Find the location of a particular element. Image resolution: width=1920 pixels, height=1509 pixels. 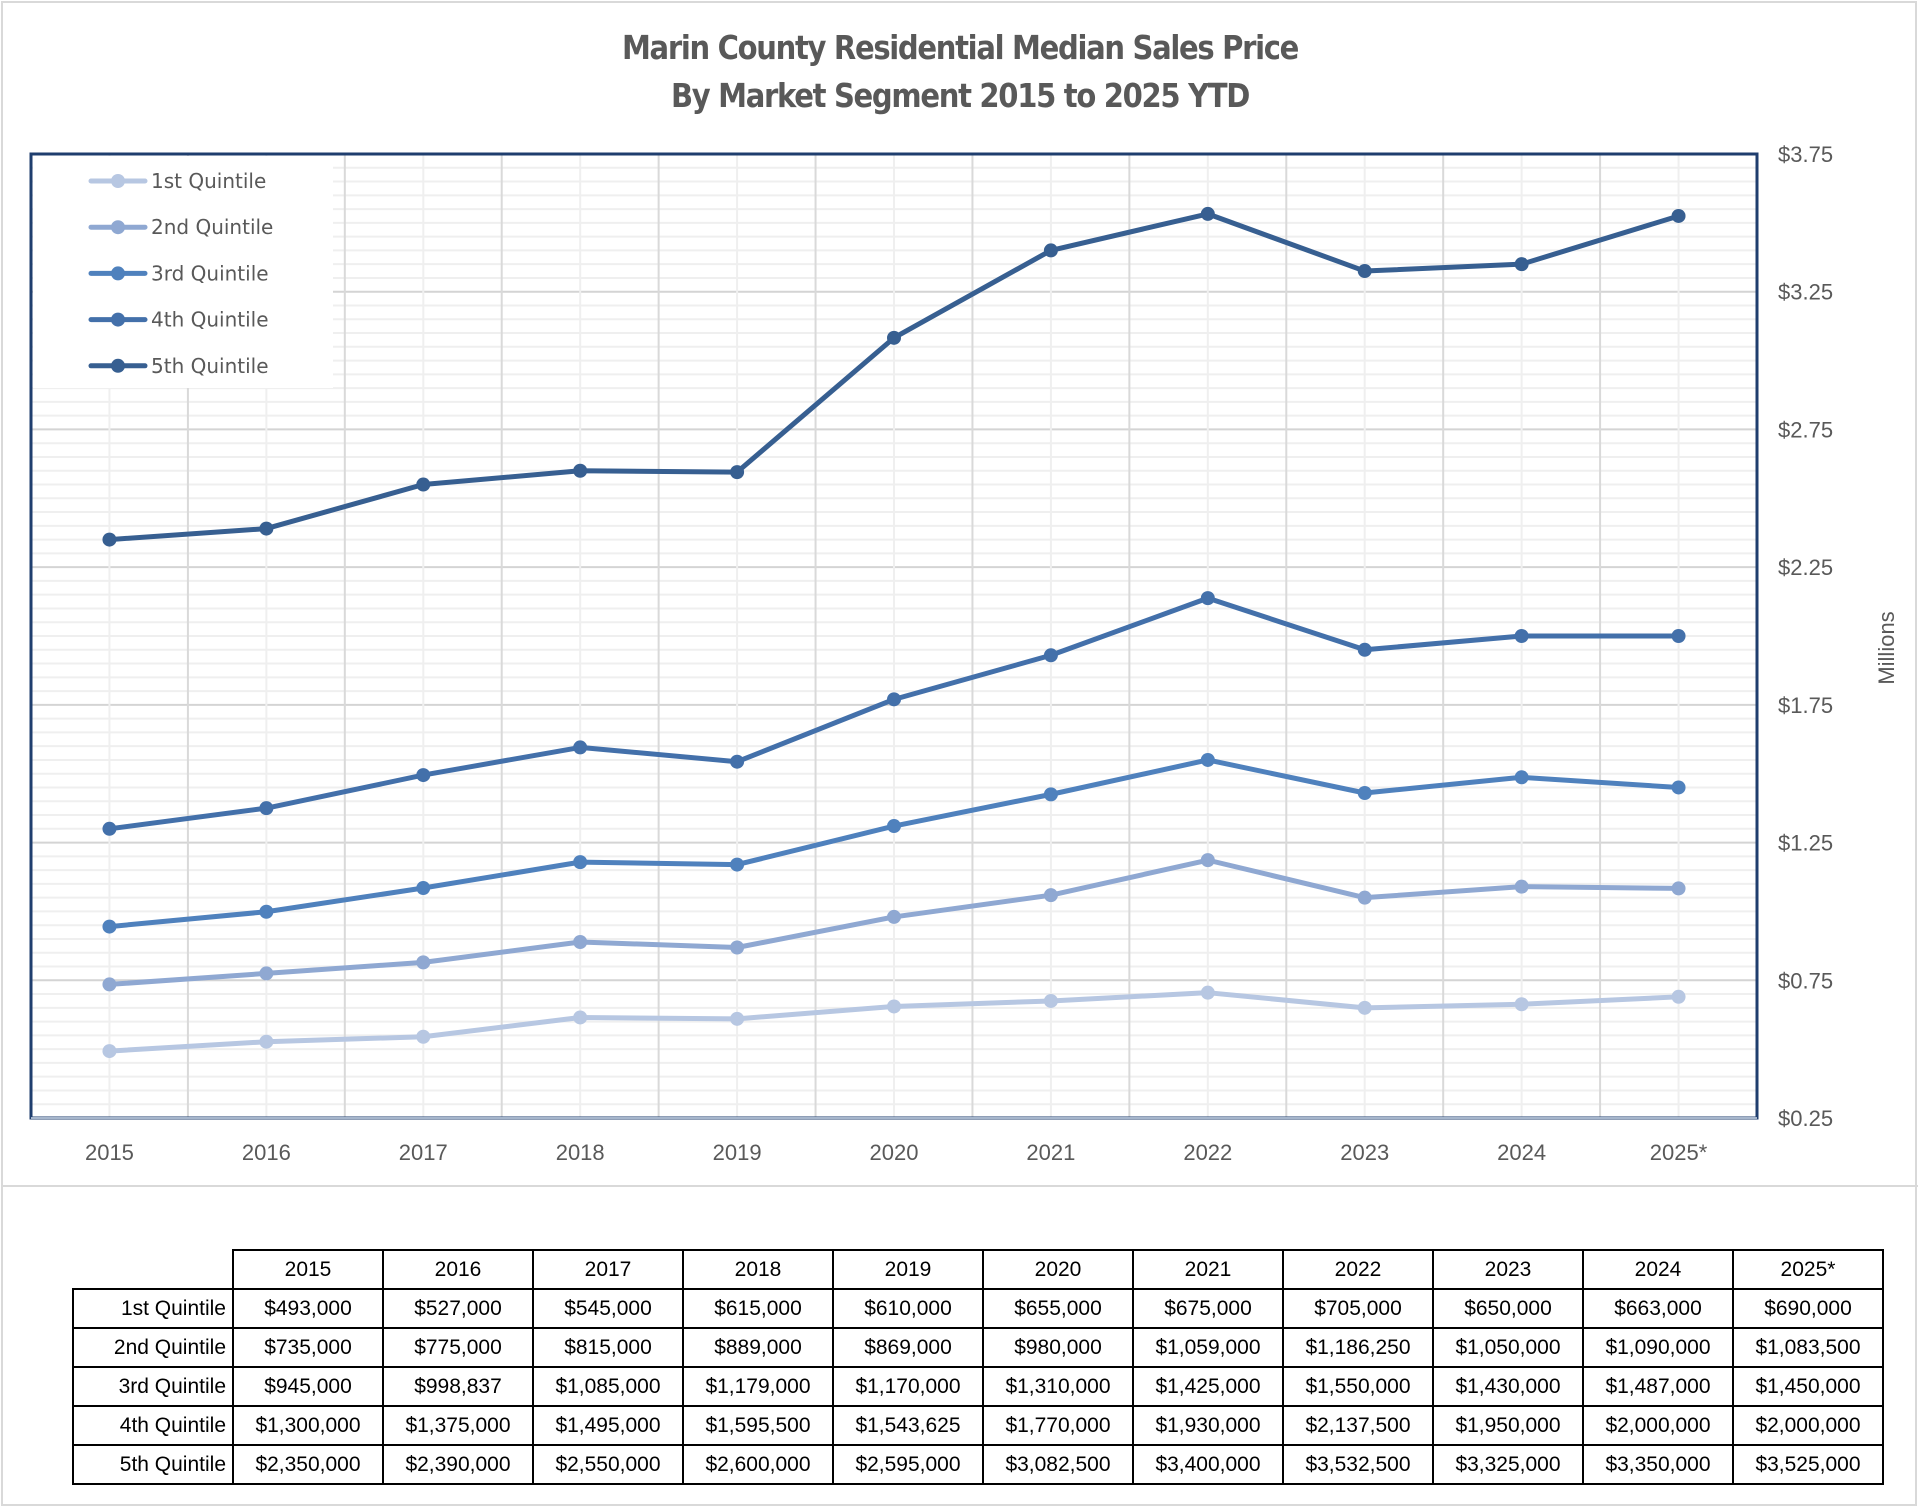

table-cell: $1,170,000 is located at coordinates (908, 1386).